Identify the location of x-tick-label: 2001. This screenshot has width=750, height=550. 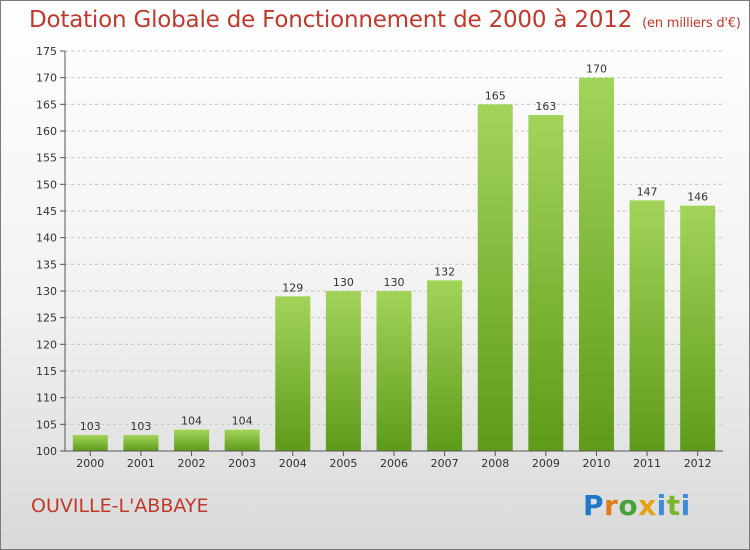
(141, 463).